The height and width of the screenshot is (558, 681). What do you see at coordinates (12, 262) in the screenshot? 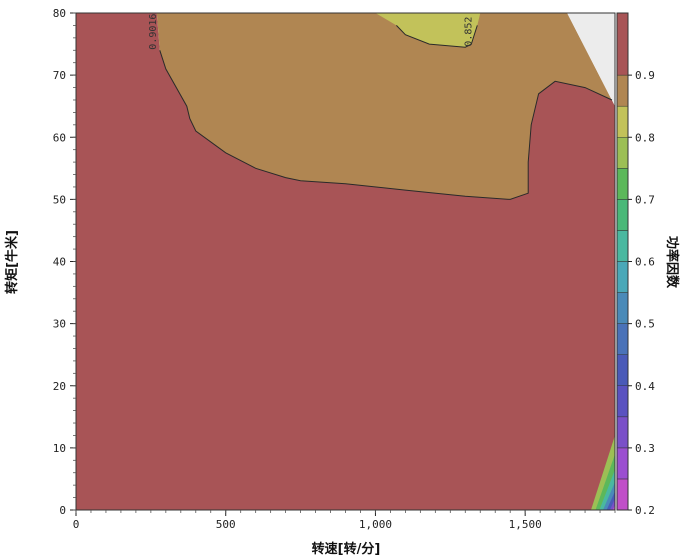
I see `y-axis-title: 转矩[牛米]` at bounding box center [12, 262].